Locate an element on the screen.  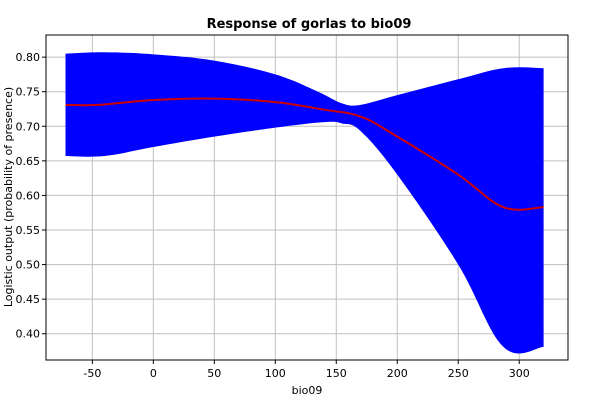
x-tick-label: 0 is located at coordinates (153, 373).